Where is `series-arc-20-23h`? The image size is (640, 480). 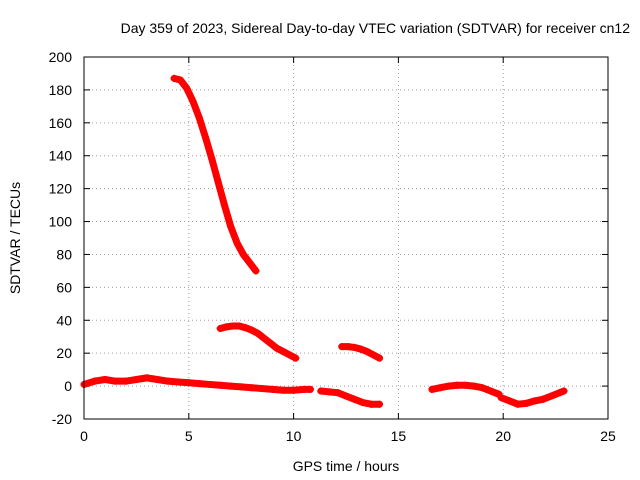
series-arc-20-23h is located at coordinates (532, 397).